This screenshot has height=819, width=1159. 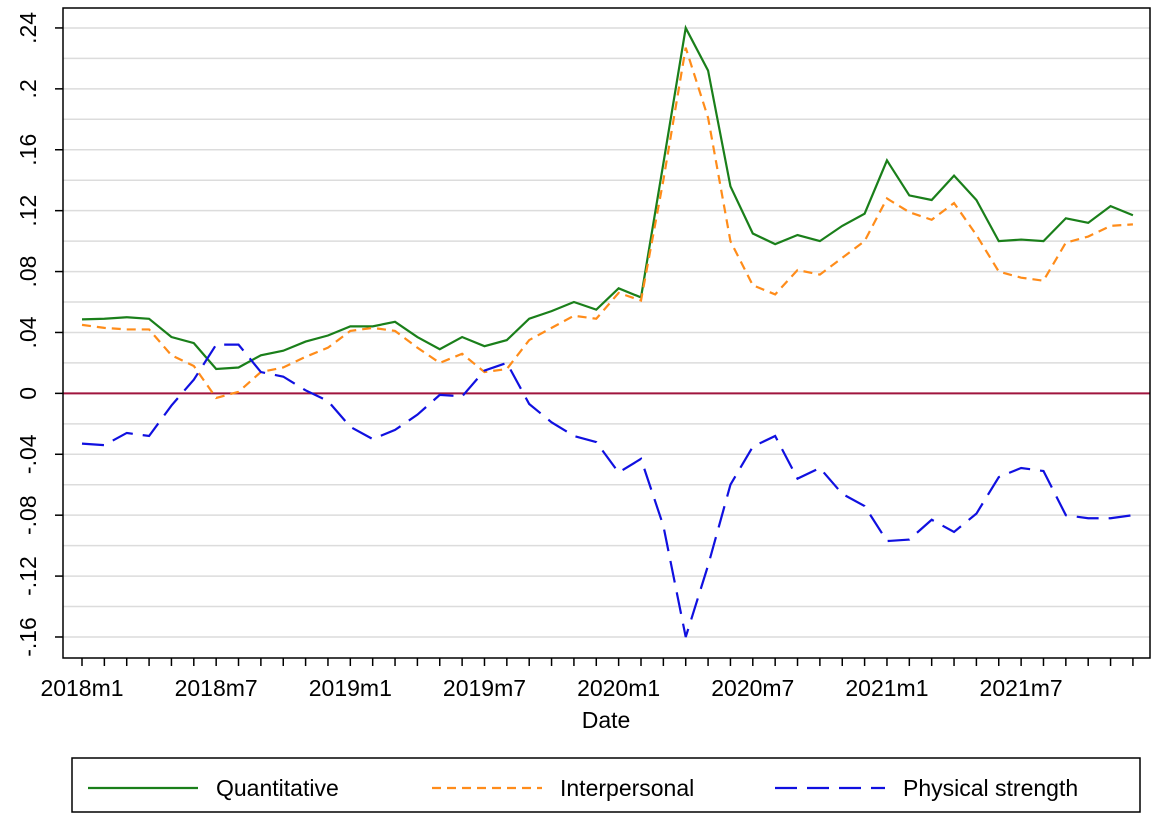 What do you see at coordinates (216, 688) in the screenshot?
I see `x-tick-label: 2018m7` at bounding box center [216, 688].